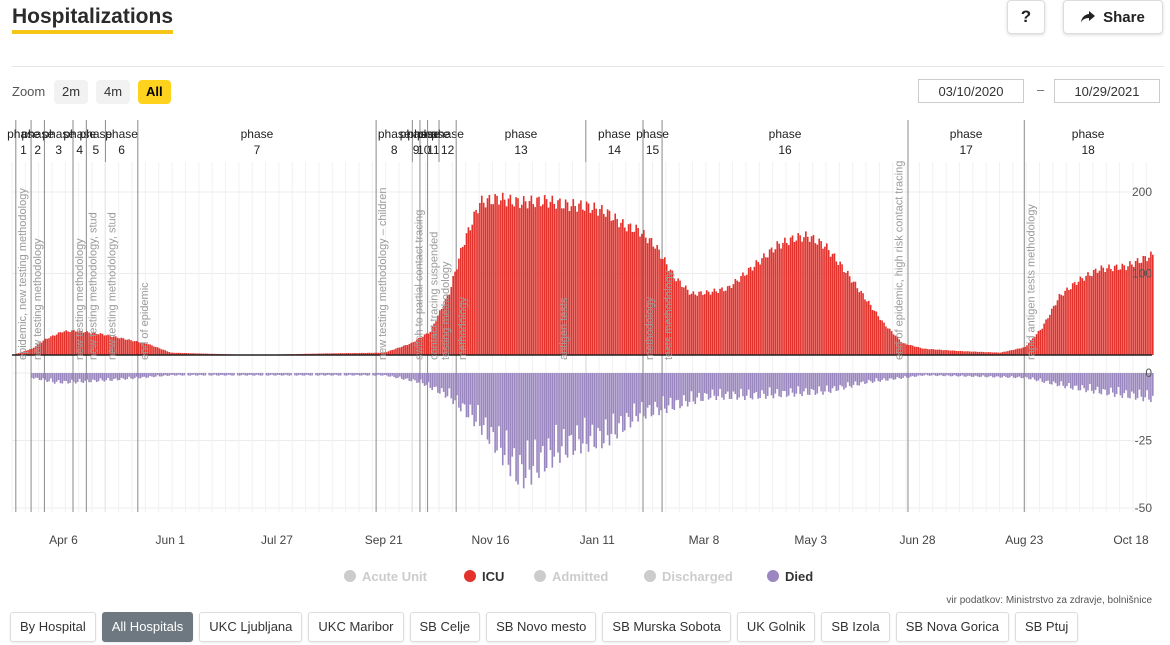 This screenshot has width=1170, height=645. What do you see at coordinates (855, 627) in the screenshot?
I see `hospital-tab-sb-izola: SB Izola` at bounding box center [855, 627].